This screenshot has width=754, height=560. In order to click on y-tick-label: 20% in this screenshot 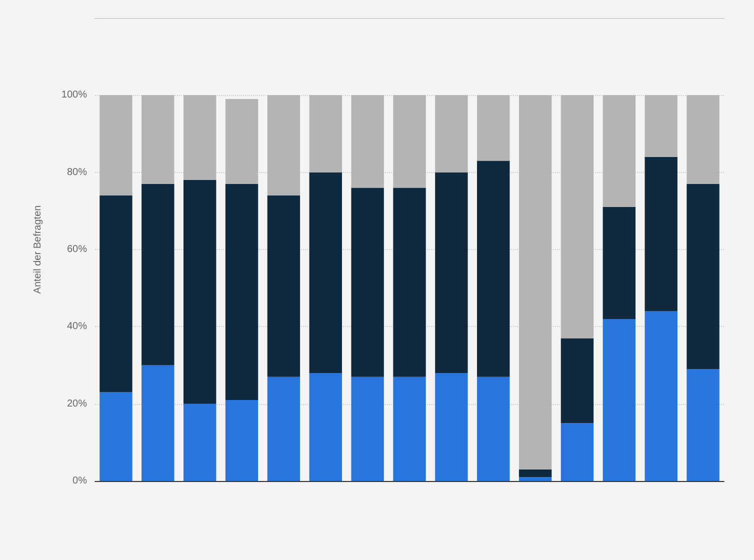, I will do `click(77, 404)`.